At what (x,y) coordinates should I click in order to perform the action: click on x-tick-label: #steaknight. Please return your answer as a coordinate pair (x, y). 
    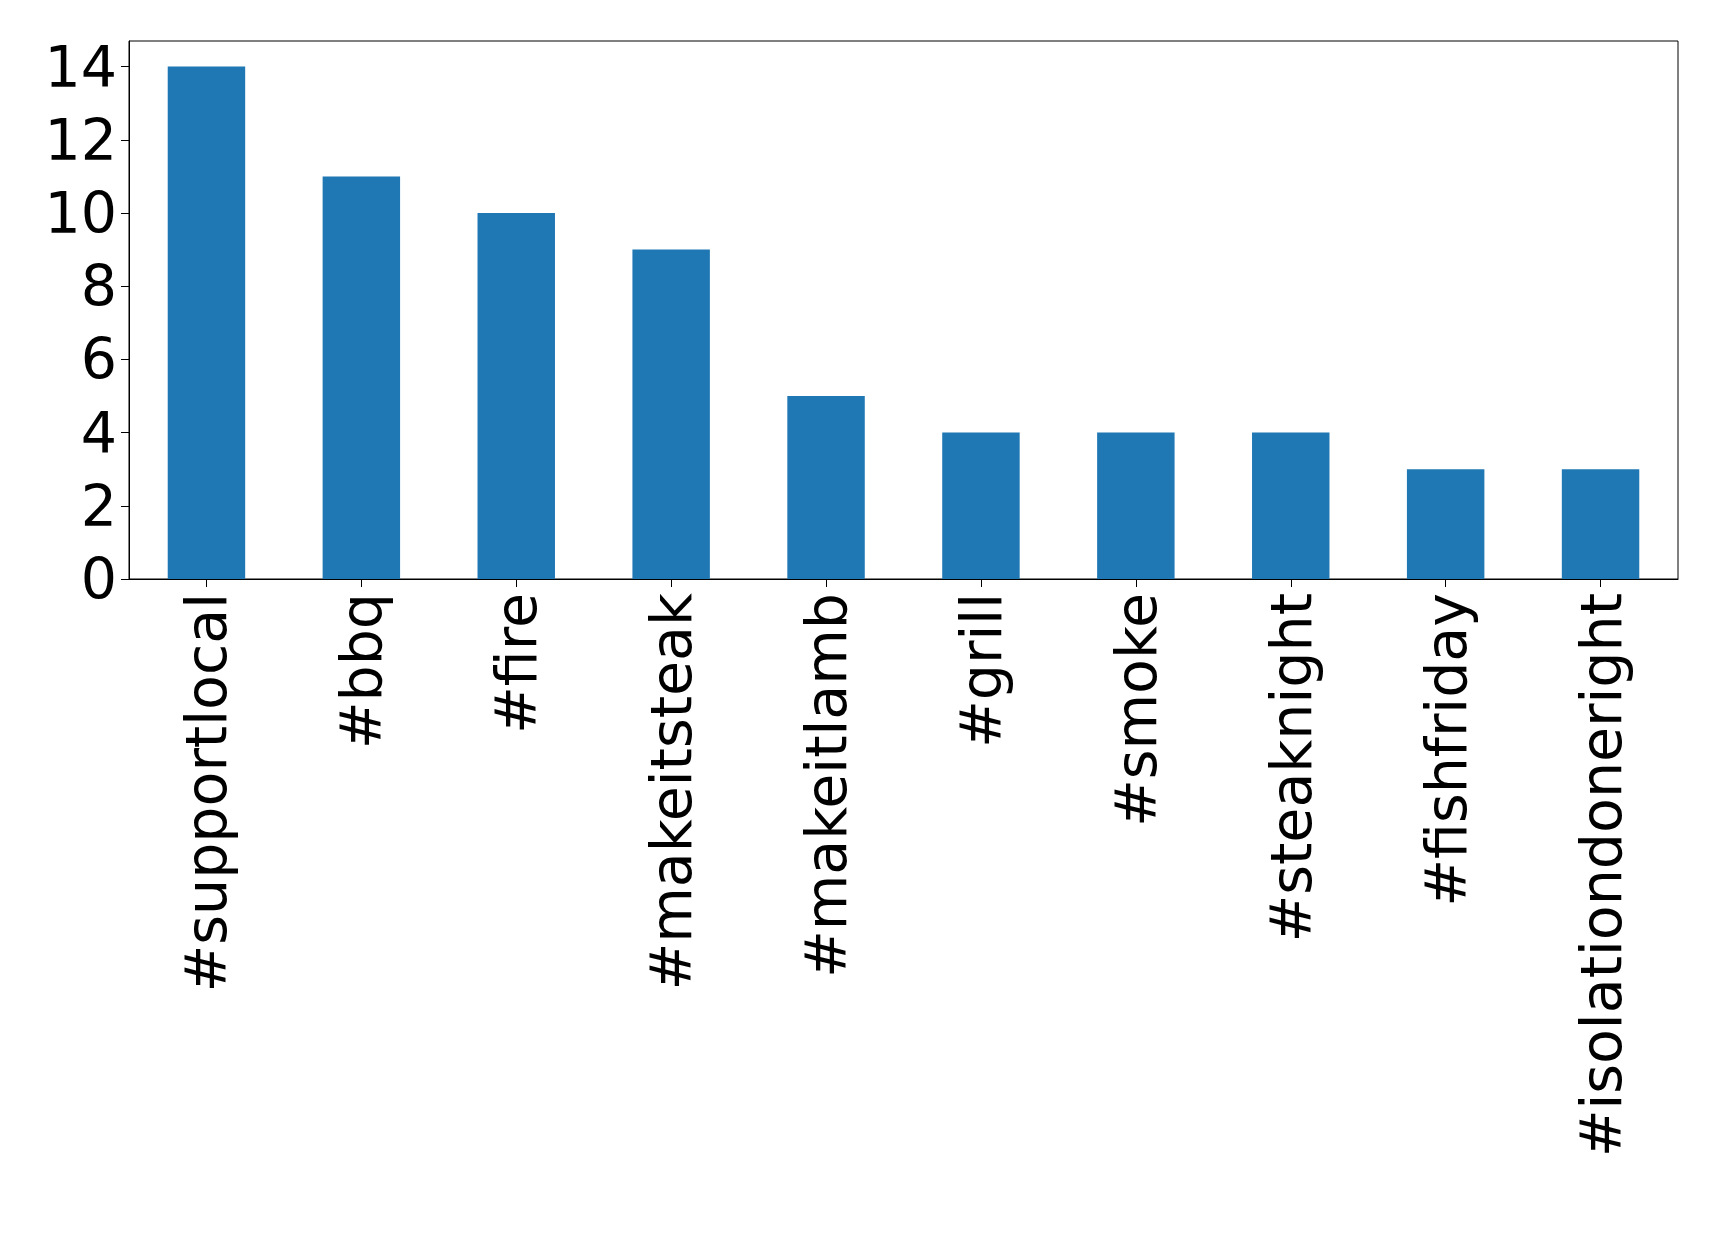
    Looking at the image, I should click on (1290, 768).